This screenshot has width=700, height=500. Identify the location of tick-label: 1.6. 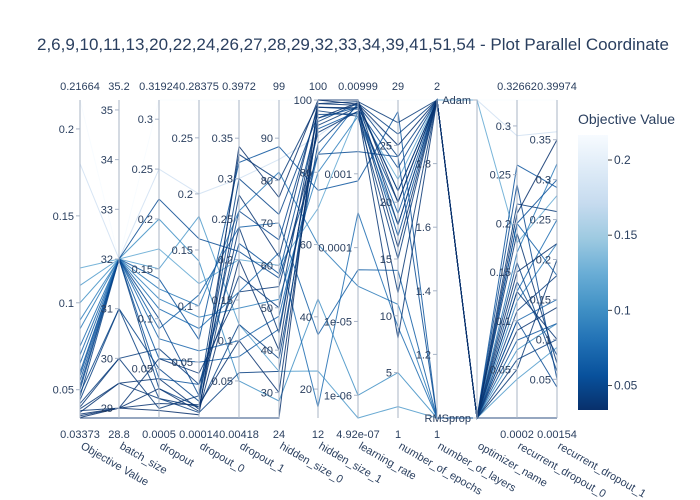
(423, 228).